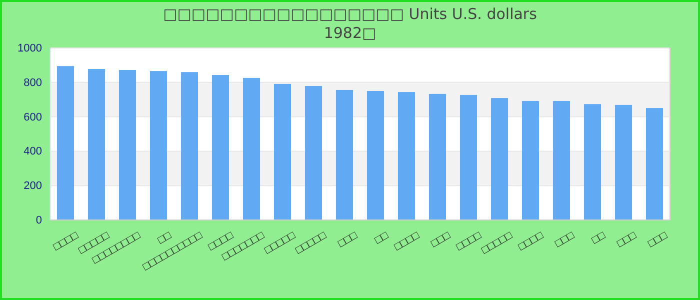 This screenshot has height=300, width=700. Describe the element at coordinates (39, 220) in the screenshot. I see `y-tick-label: 0` at that location.